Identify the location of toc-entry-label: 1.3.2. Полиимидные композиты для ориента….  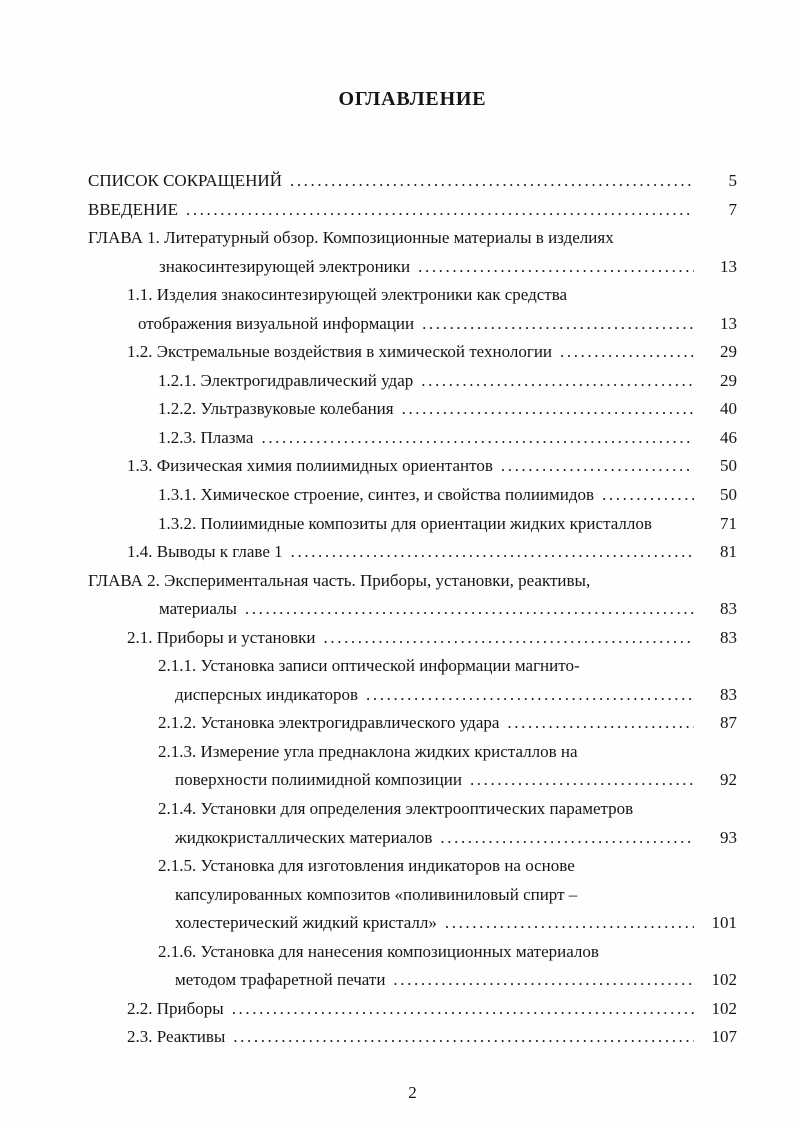
(405, 523).